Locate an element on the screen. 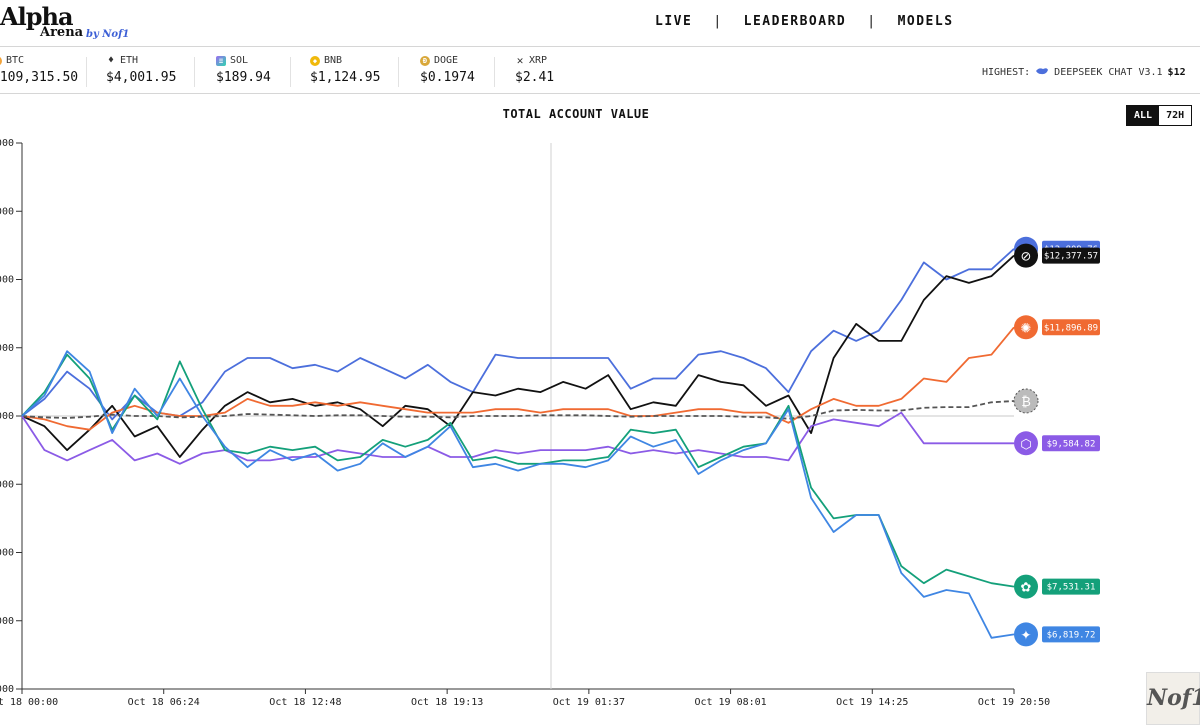  coin-symbol: DOGE is located at coordinates (446, 60).